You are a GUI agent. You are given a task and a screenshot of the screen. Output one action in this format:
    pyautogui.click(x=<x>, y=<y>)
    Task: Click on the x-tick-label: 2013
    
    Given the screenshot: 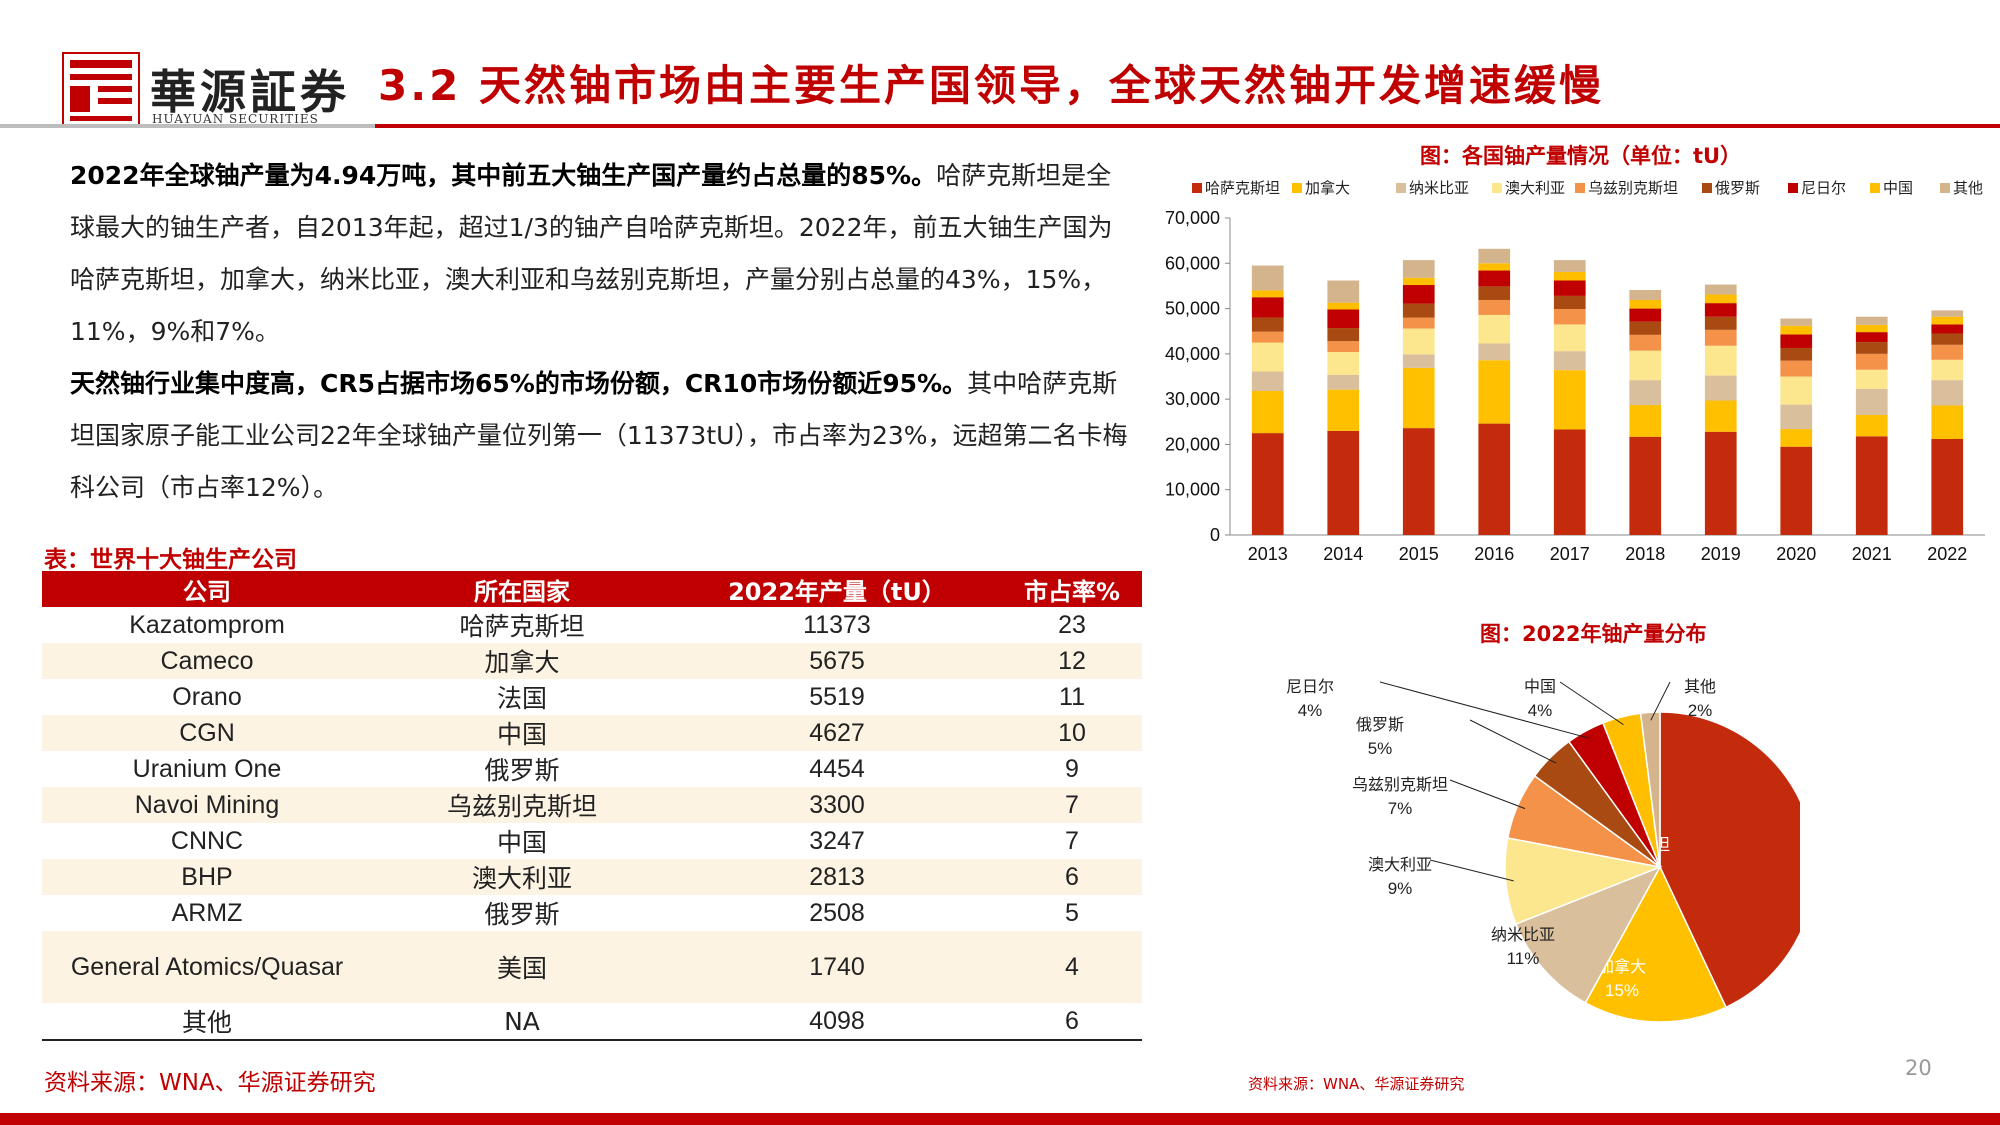 What is the action you would take?
    pyautogui.click(x=1268, y=554)
    